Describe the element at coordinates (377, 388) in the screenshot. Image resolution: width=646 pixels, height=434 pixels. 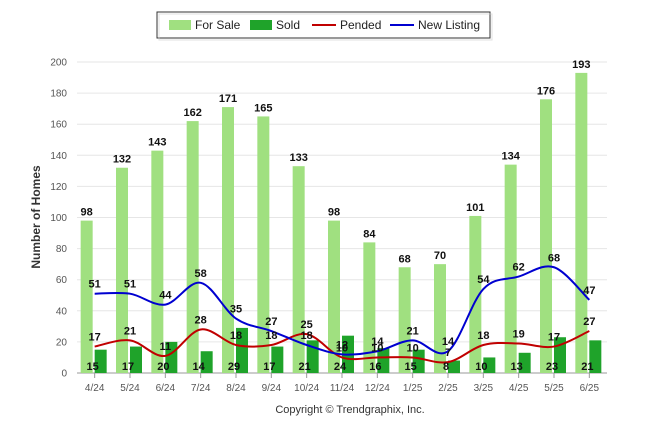
I see `x-tick-label: 12/24` at that location.